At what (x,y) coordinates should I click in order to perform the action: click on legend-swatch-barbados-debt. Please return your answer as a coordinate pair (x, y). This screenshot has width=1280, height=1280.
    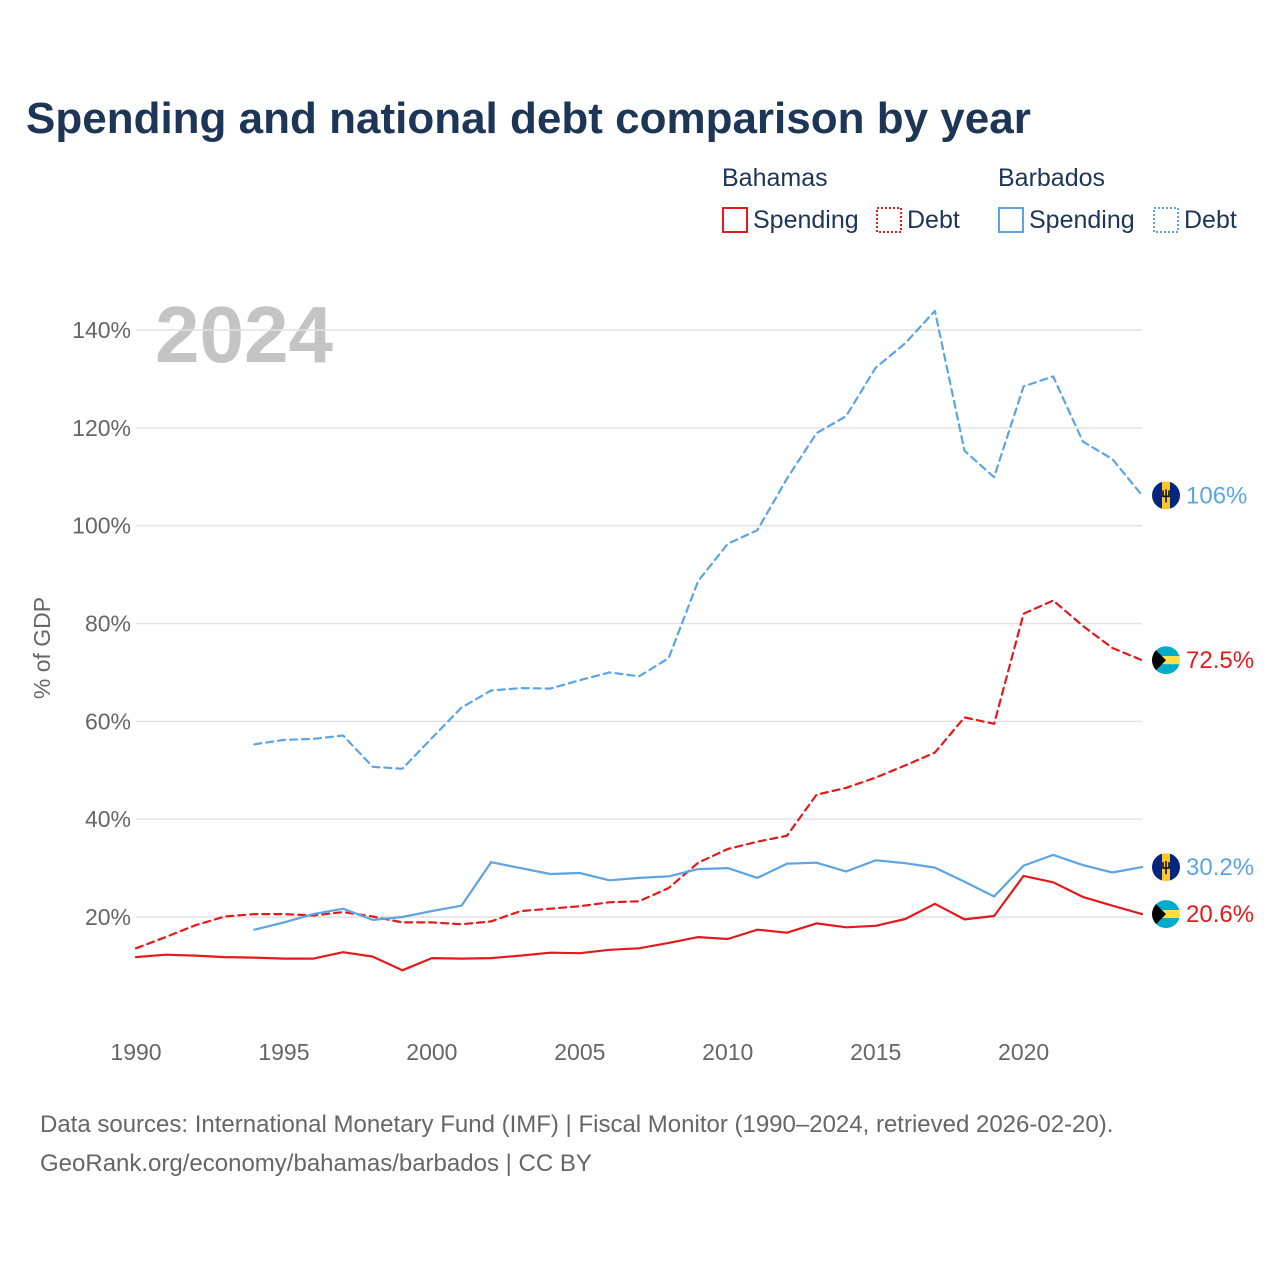
    Looking at the image, I should click on (1166, 220).